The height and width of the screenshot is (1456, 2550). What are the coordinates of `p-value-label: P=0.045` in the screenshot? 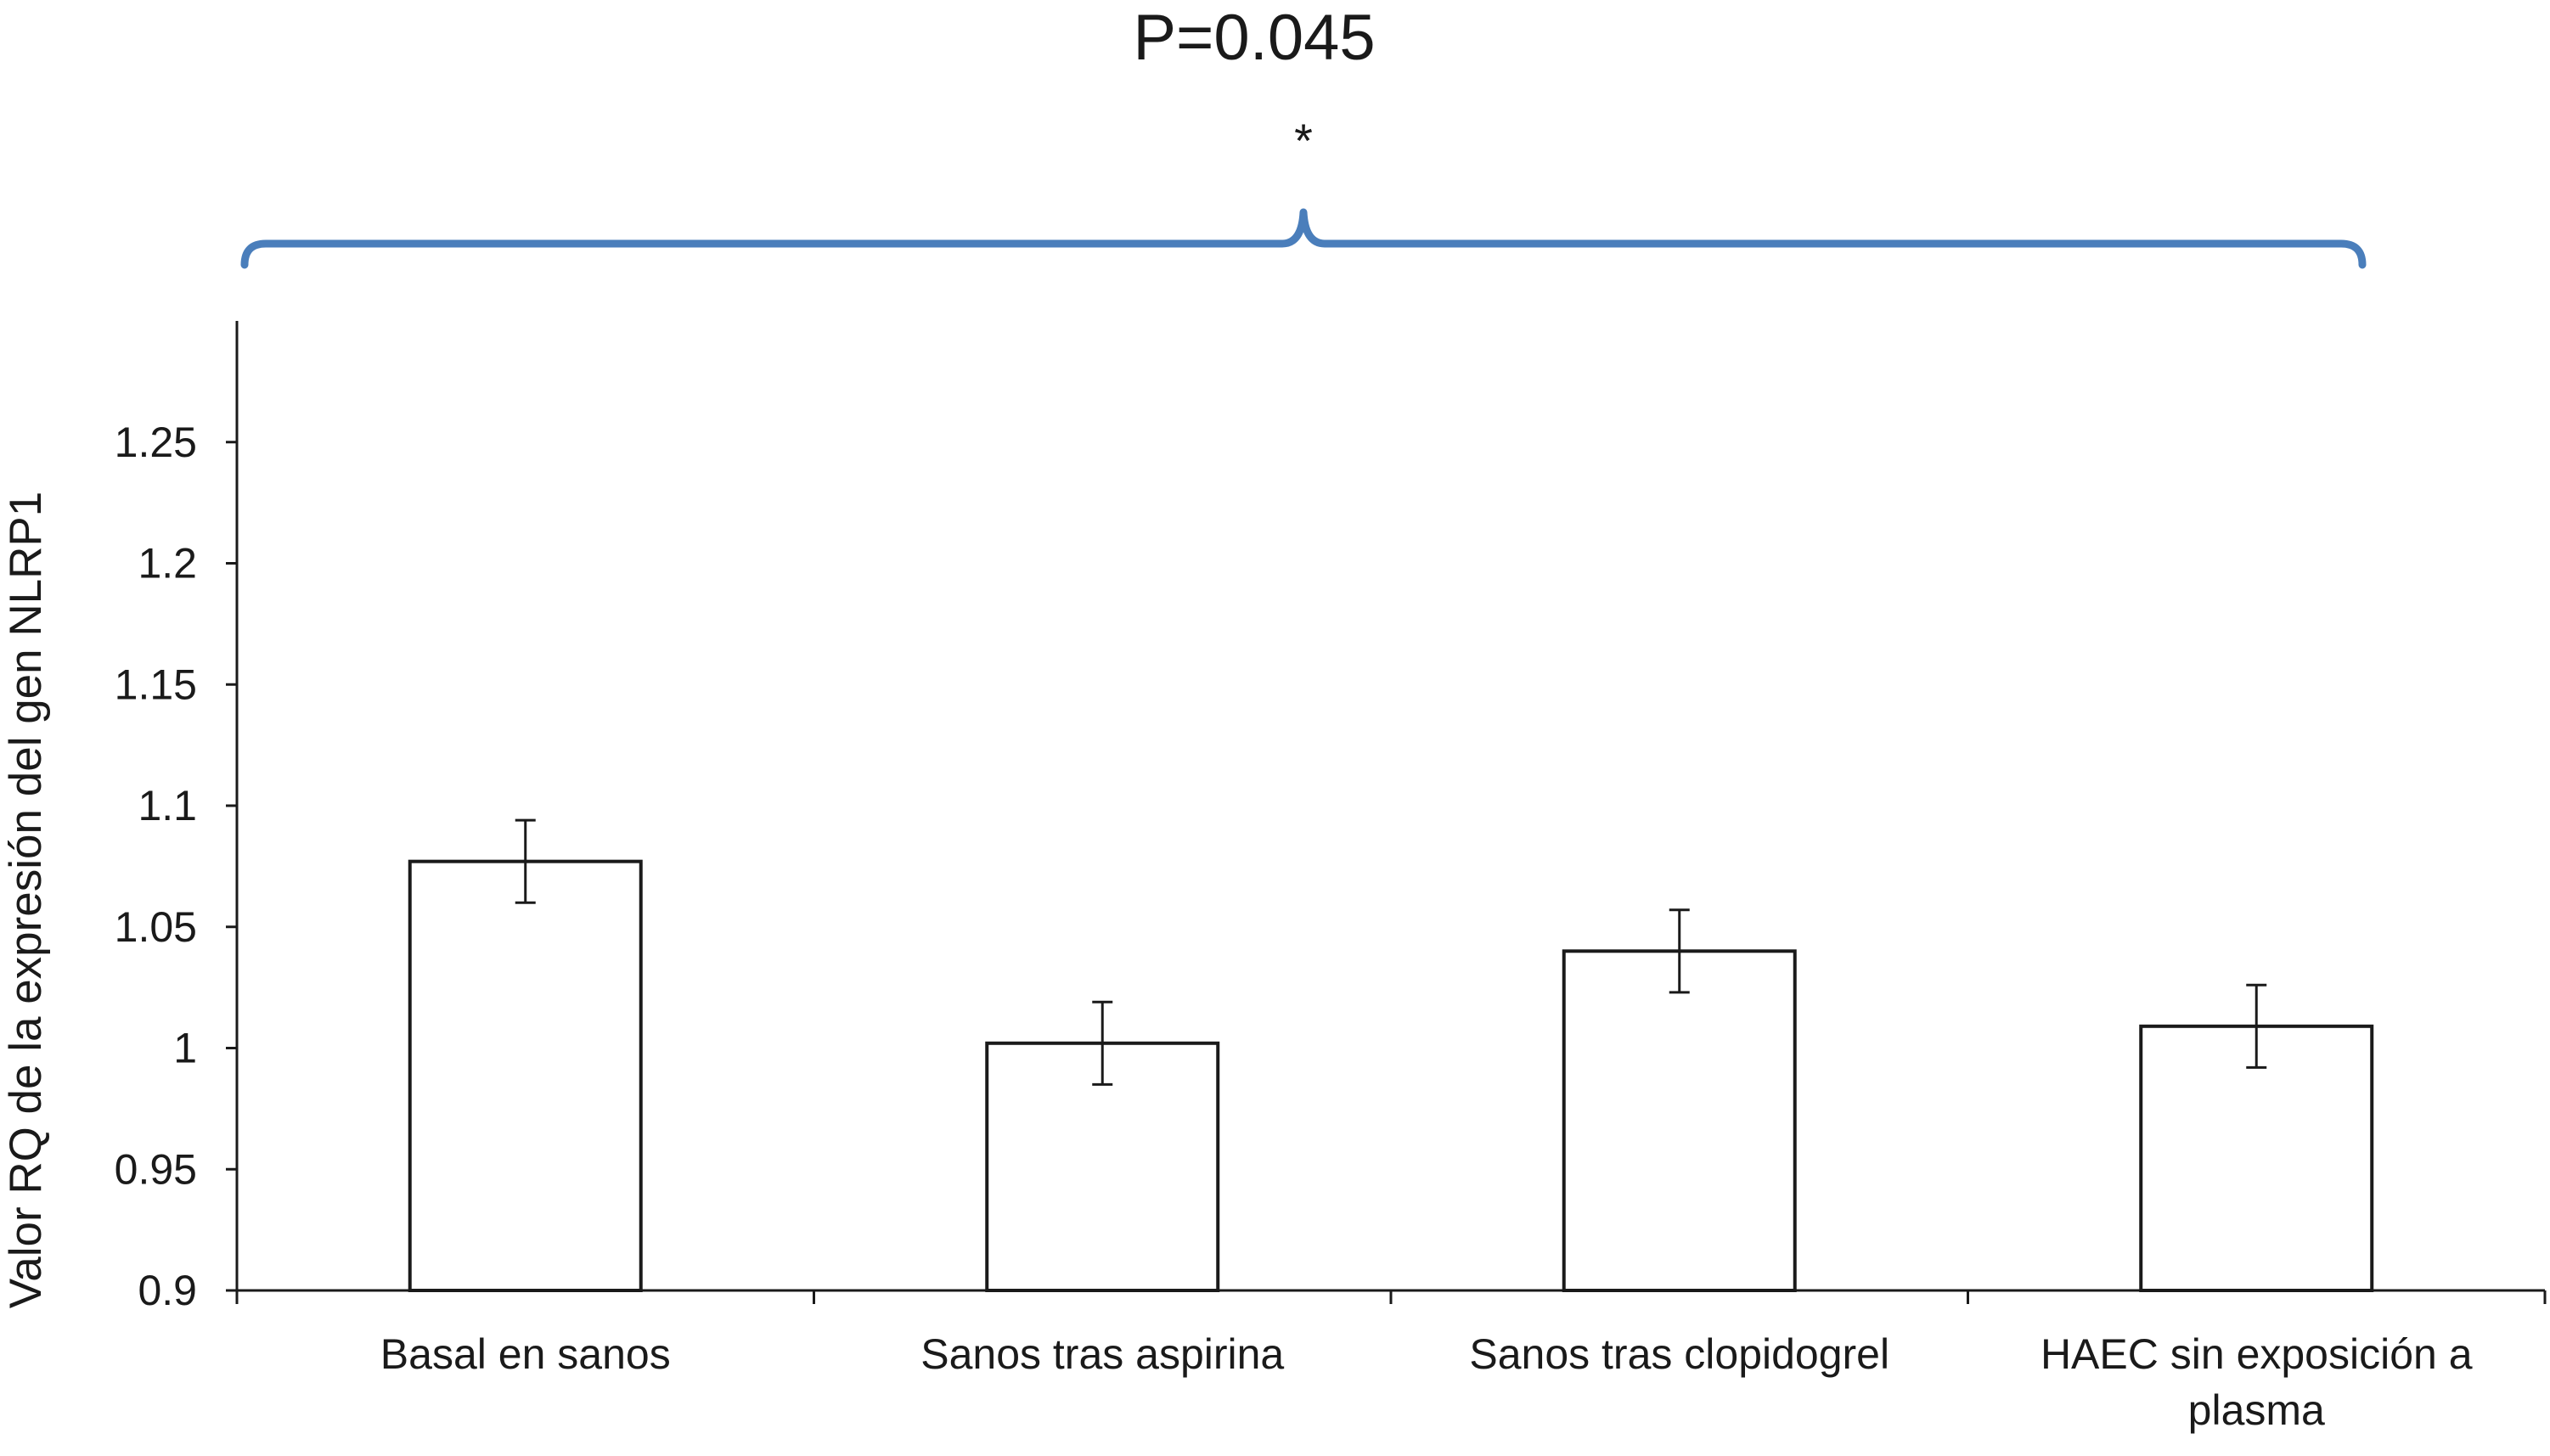 It's located at (1254, 38).